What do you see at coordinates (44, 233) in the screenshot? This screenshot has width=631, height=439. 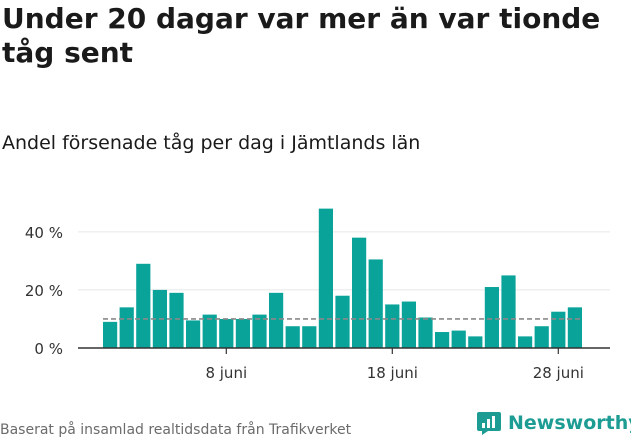 I see `y-tick-label: 40 %` at bounding box center [44, 233].